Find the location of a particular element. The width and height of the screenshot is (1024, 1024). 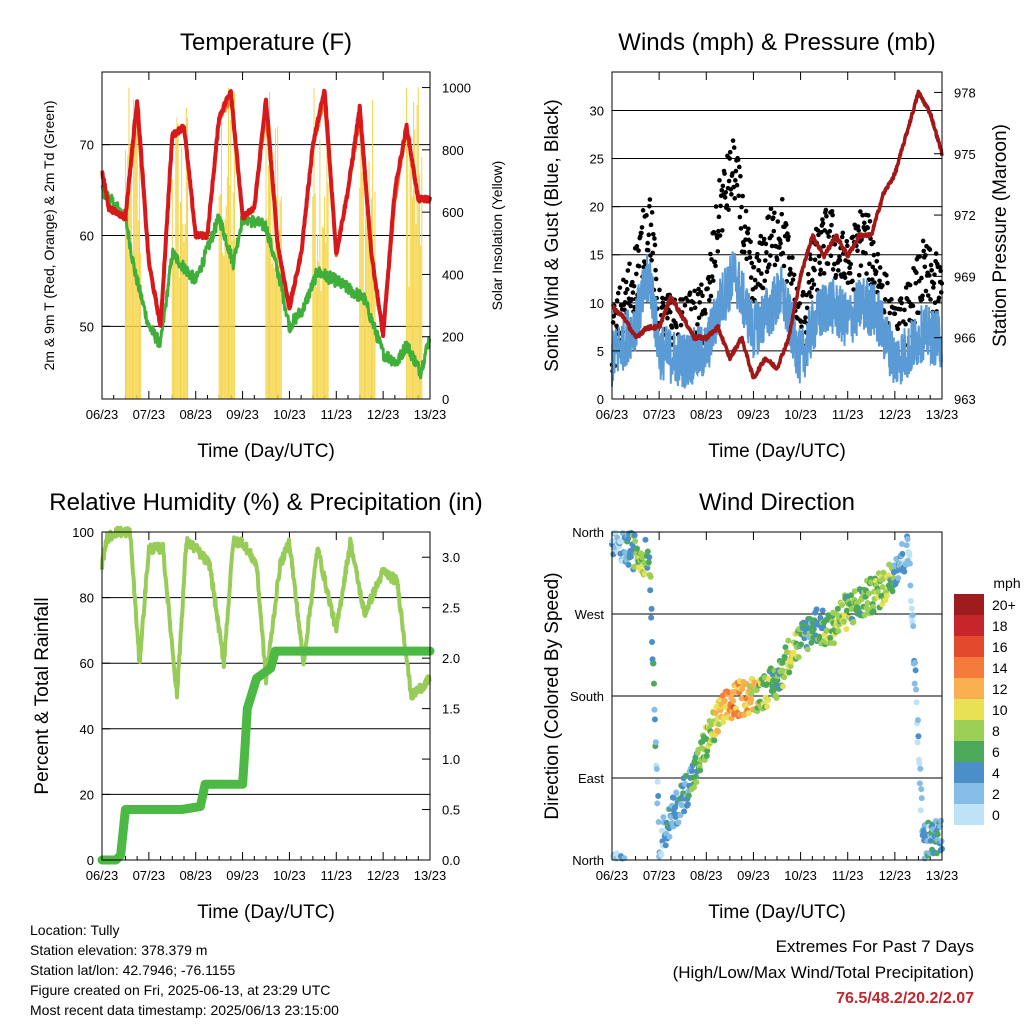

humidity-xlabel: Time (Day/UTC) is located at coordinates (266, 912).